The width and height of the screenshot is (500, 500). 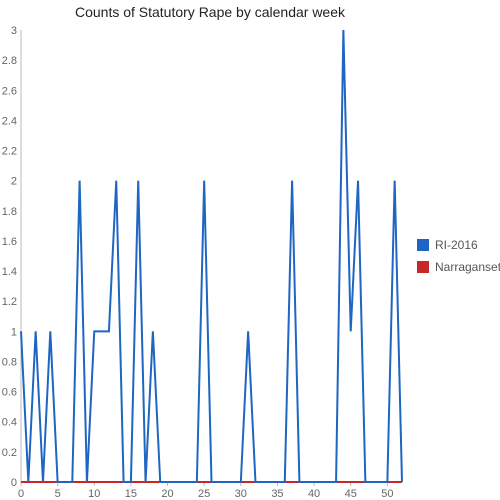 I want to click on y-tick-label: 2.4, so click(x=9, y=121).